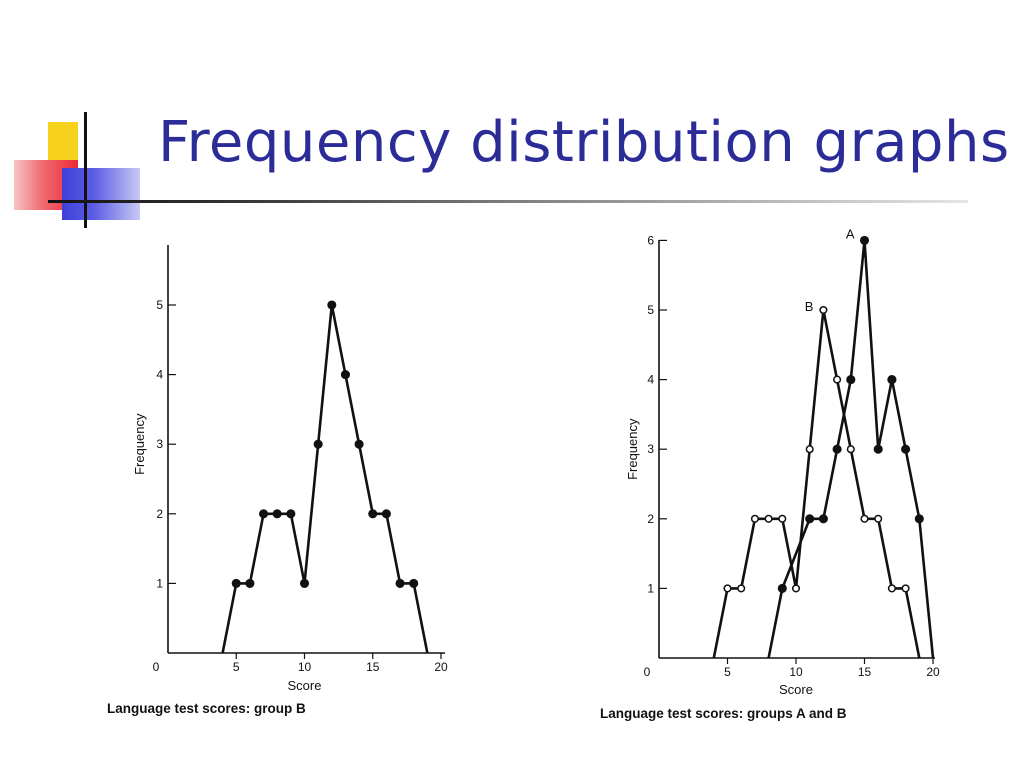 The height and width of the screenshot is (768, 1024). I want to click on series-label-b: B, so click(809, 306).